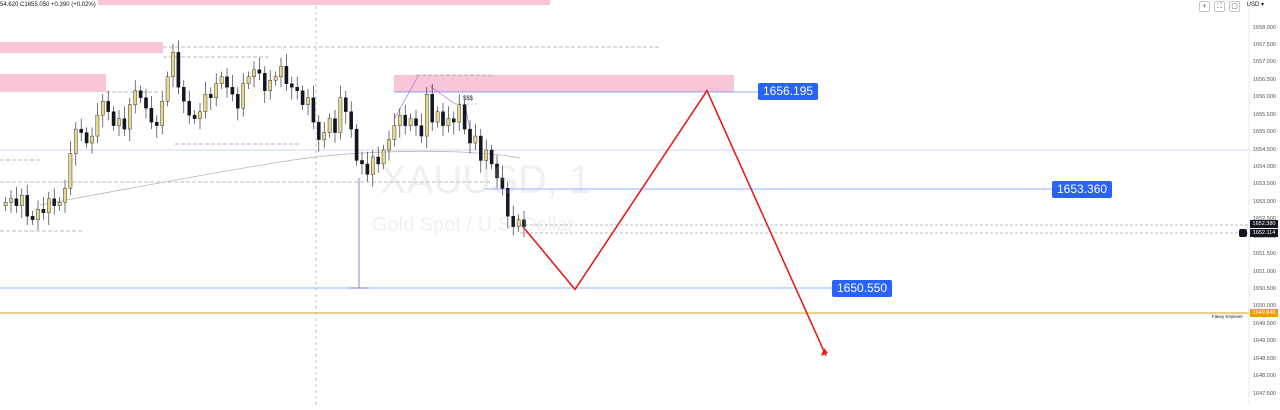 Image resolution: width=1280 pixels, height=410 pixels. Describe the element at coordinates (1082, 189) in the screenshot. I see `price-label-1653: 1653.360` at that location.